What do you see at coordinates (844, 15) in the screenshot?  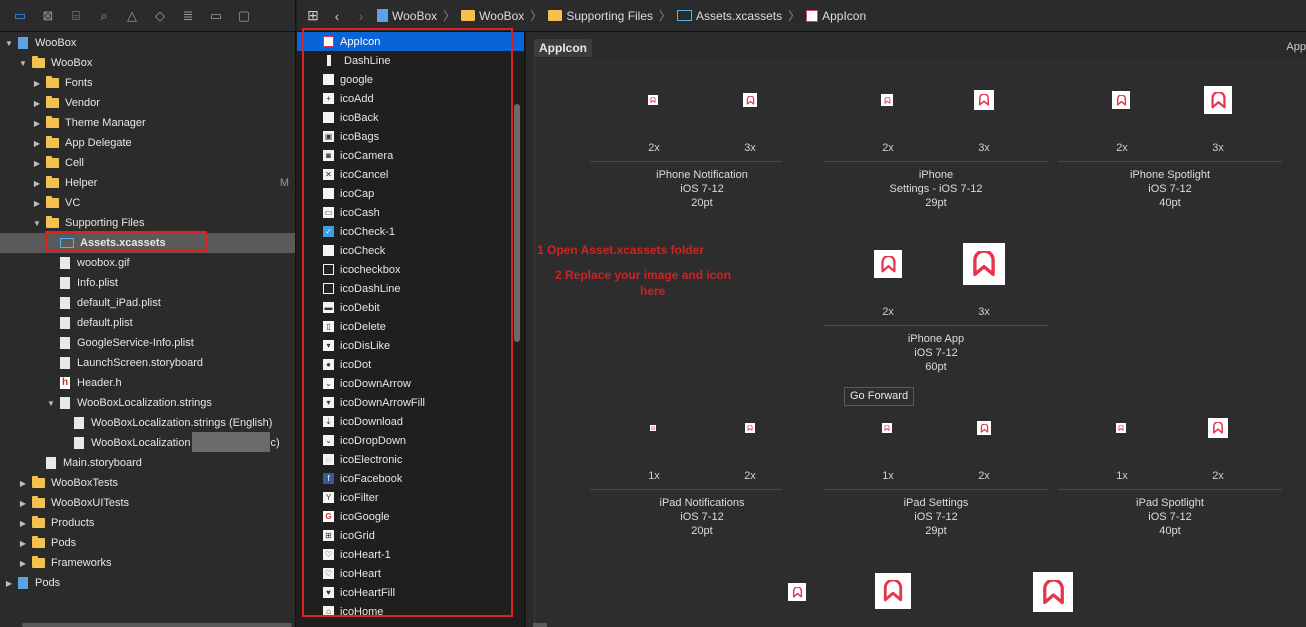 I see `breadcrumb-item: AppIcon` at bounding box center [844, 15].